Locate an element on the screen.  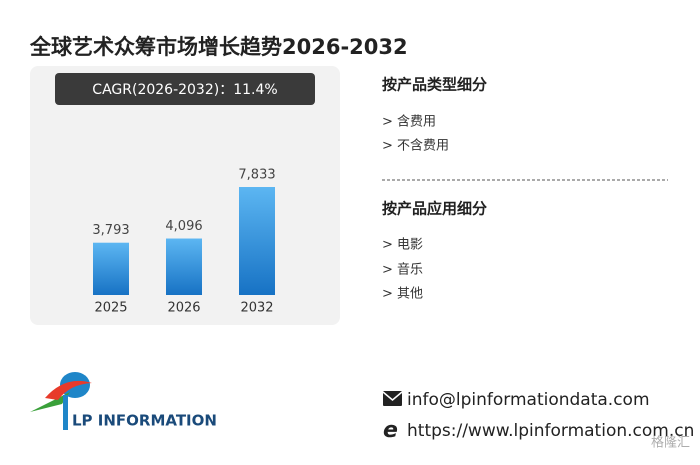
website: https://www.lpinformation.com.cn is located at coordinates (550, 431).